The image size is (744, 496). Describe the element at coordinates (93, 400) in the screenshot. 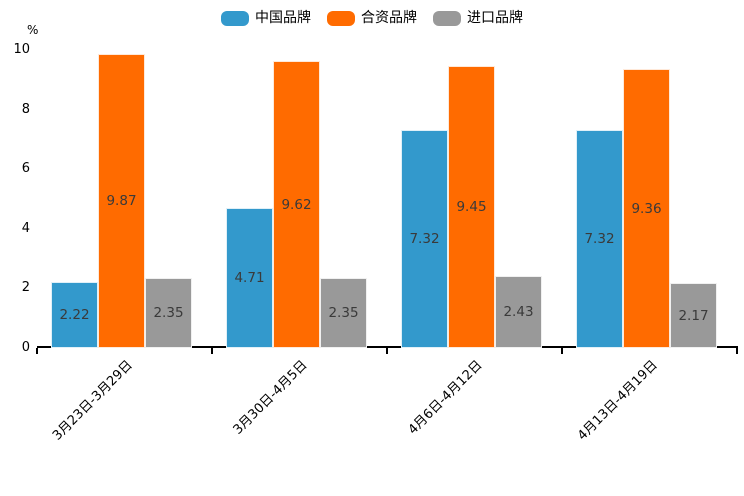

I see `x-axis-label: 3月23日-3月29日` at that location.